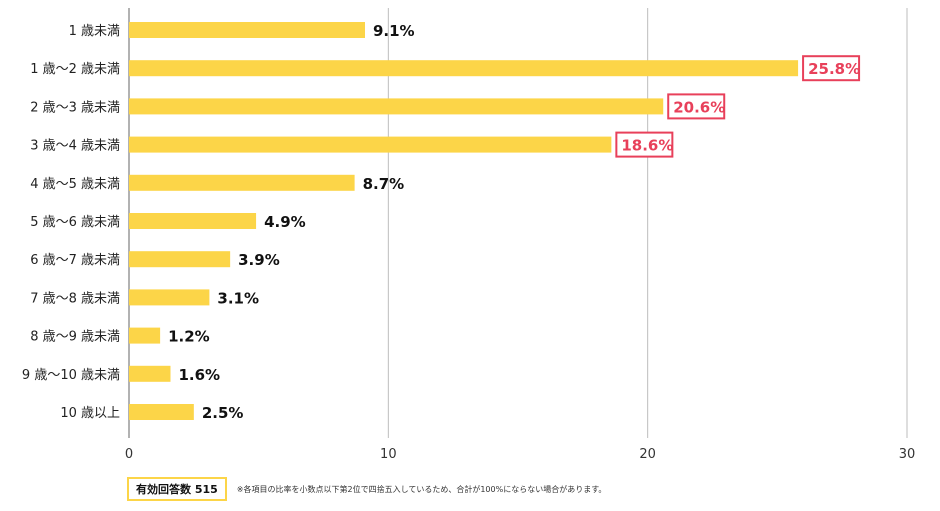  I want to click on value-label: 1.2%, so click(189, 337).